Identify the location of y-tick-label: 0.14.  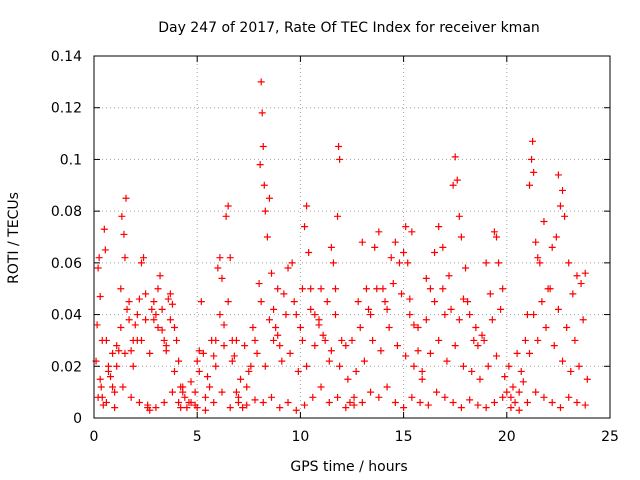
(66, 57).